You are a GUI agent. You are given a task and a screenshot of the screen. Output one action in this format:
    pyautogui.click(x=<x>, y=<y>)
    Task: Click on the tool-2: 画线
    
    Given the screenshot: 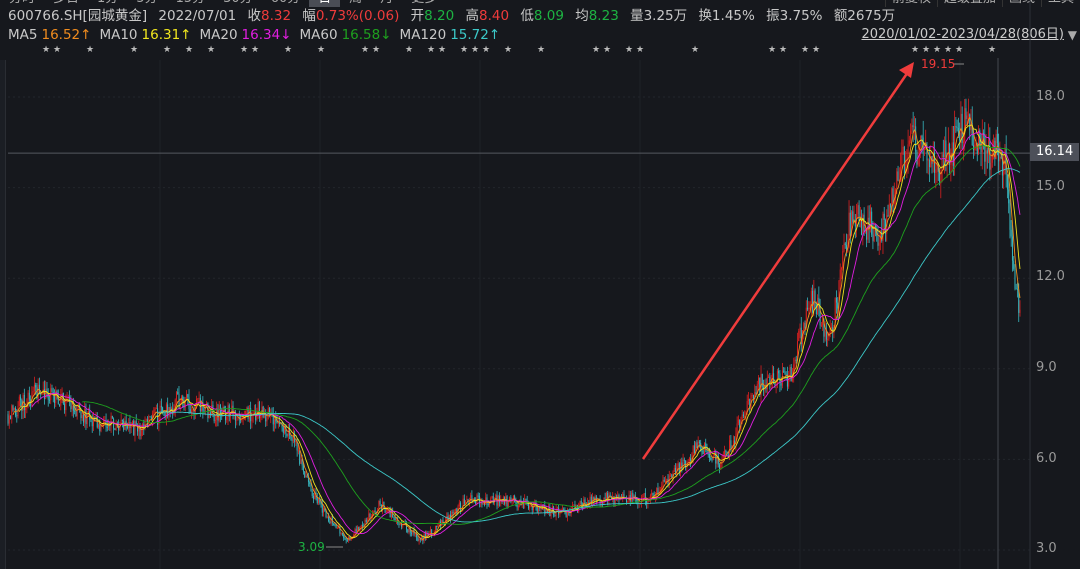 What is the action you would take?
    pyautogui.click(x=1021, y=3)
    